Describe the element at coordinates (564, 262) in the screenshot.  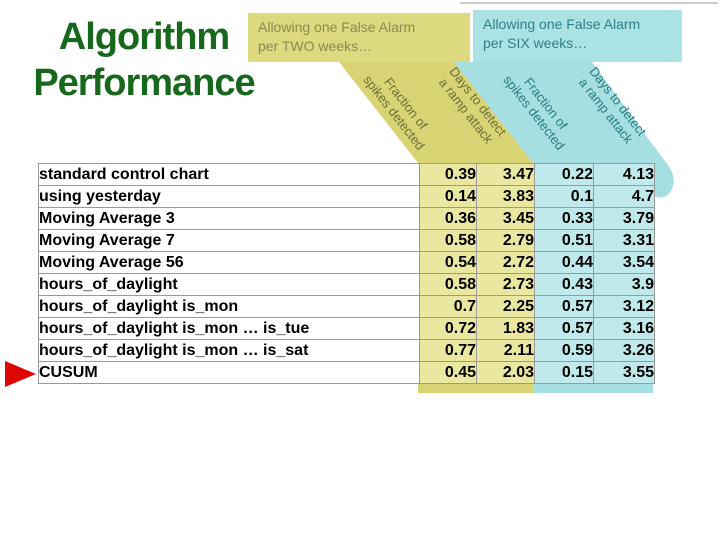
I see `value-cell: 0.44` at that location.